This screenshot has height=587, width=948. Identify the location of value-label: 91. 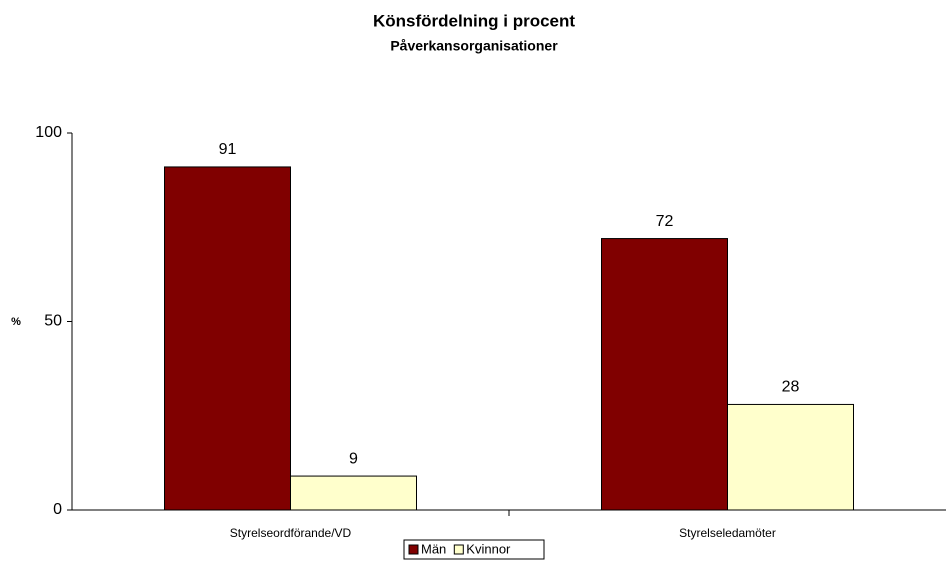
(228, 149).